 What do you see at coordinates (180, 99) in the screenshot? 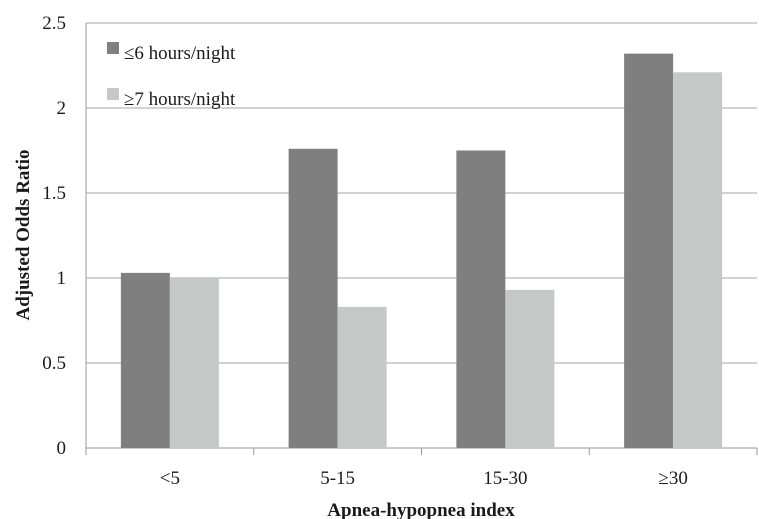
I see `legend-label-series-1: ≥7 hours/night` at bounding box center [180, 99].